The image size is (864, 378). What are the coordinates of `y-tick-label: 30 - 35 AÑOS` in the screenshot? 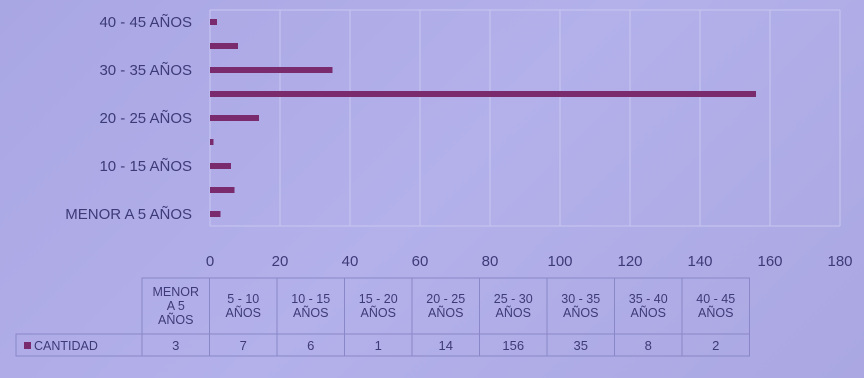 It's located at (145, 70).